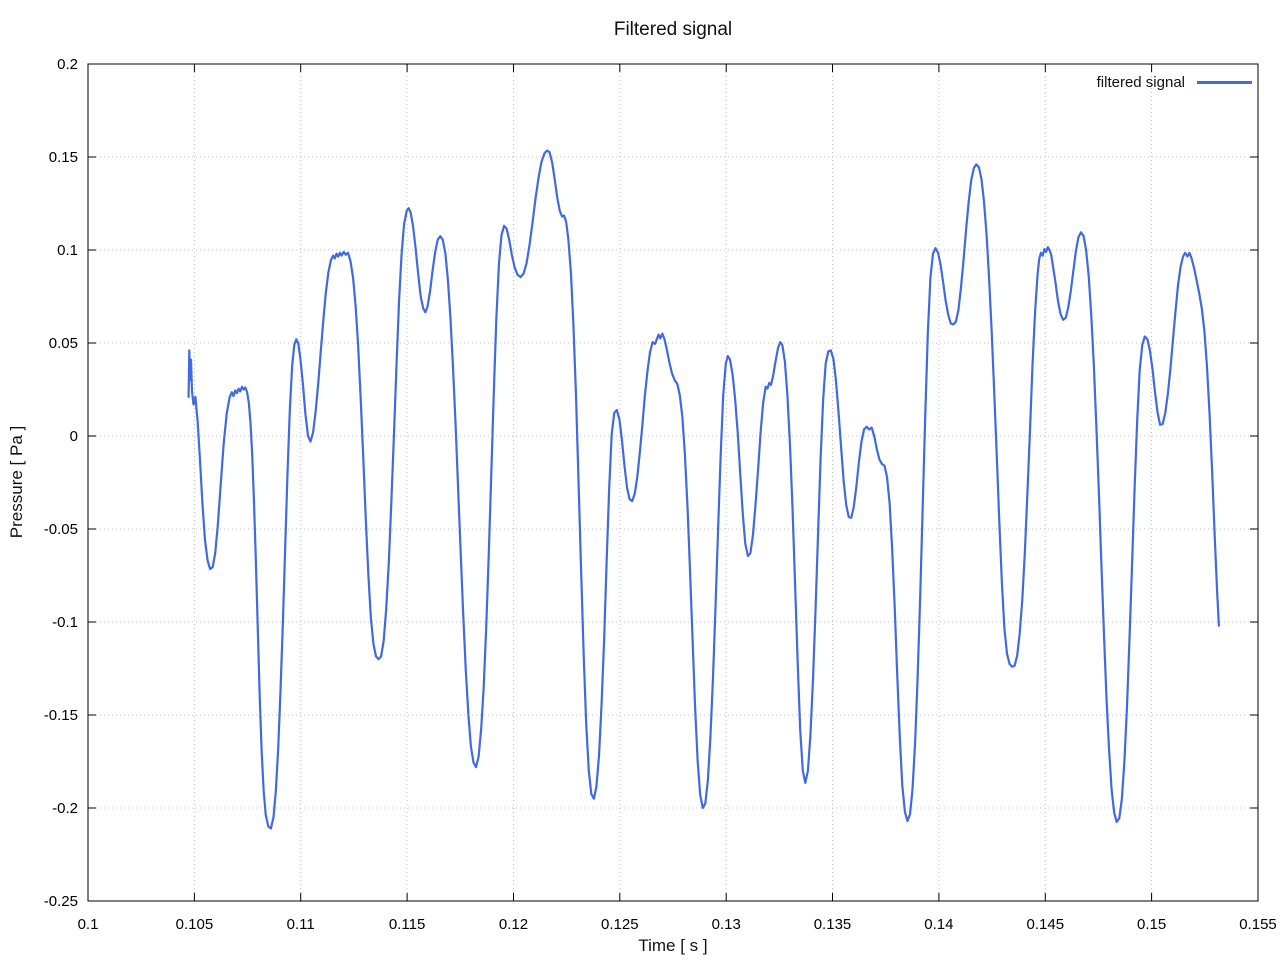 Image resolution: width=1280 pixels, height=960 pixels. I want to click on svg-text: 0.13, so click(726, 924).